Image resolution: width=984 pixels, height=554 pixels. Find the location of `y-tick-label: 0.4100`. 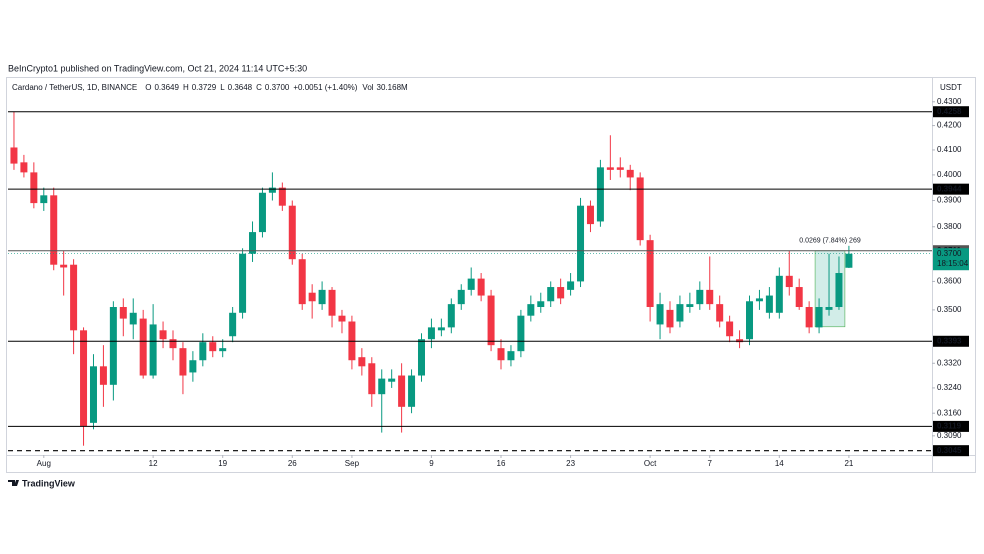

y-tick-label: 0.4100 is located at coordinates (949, 149).